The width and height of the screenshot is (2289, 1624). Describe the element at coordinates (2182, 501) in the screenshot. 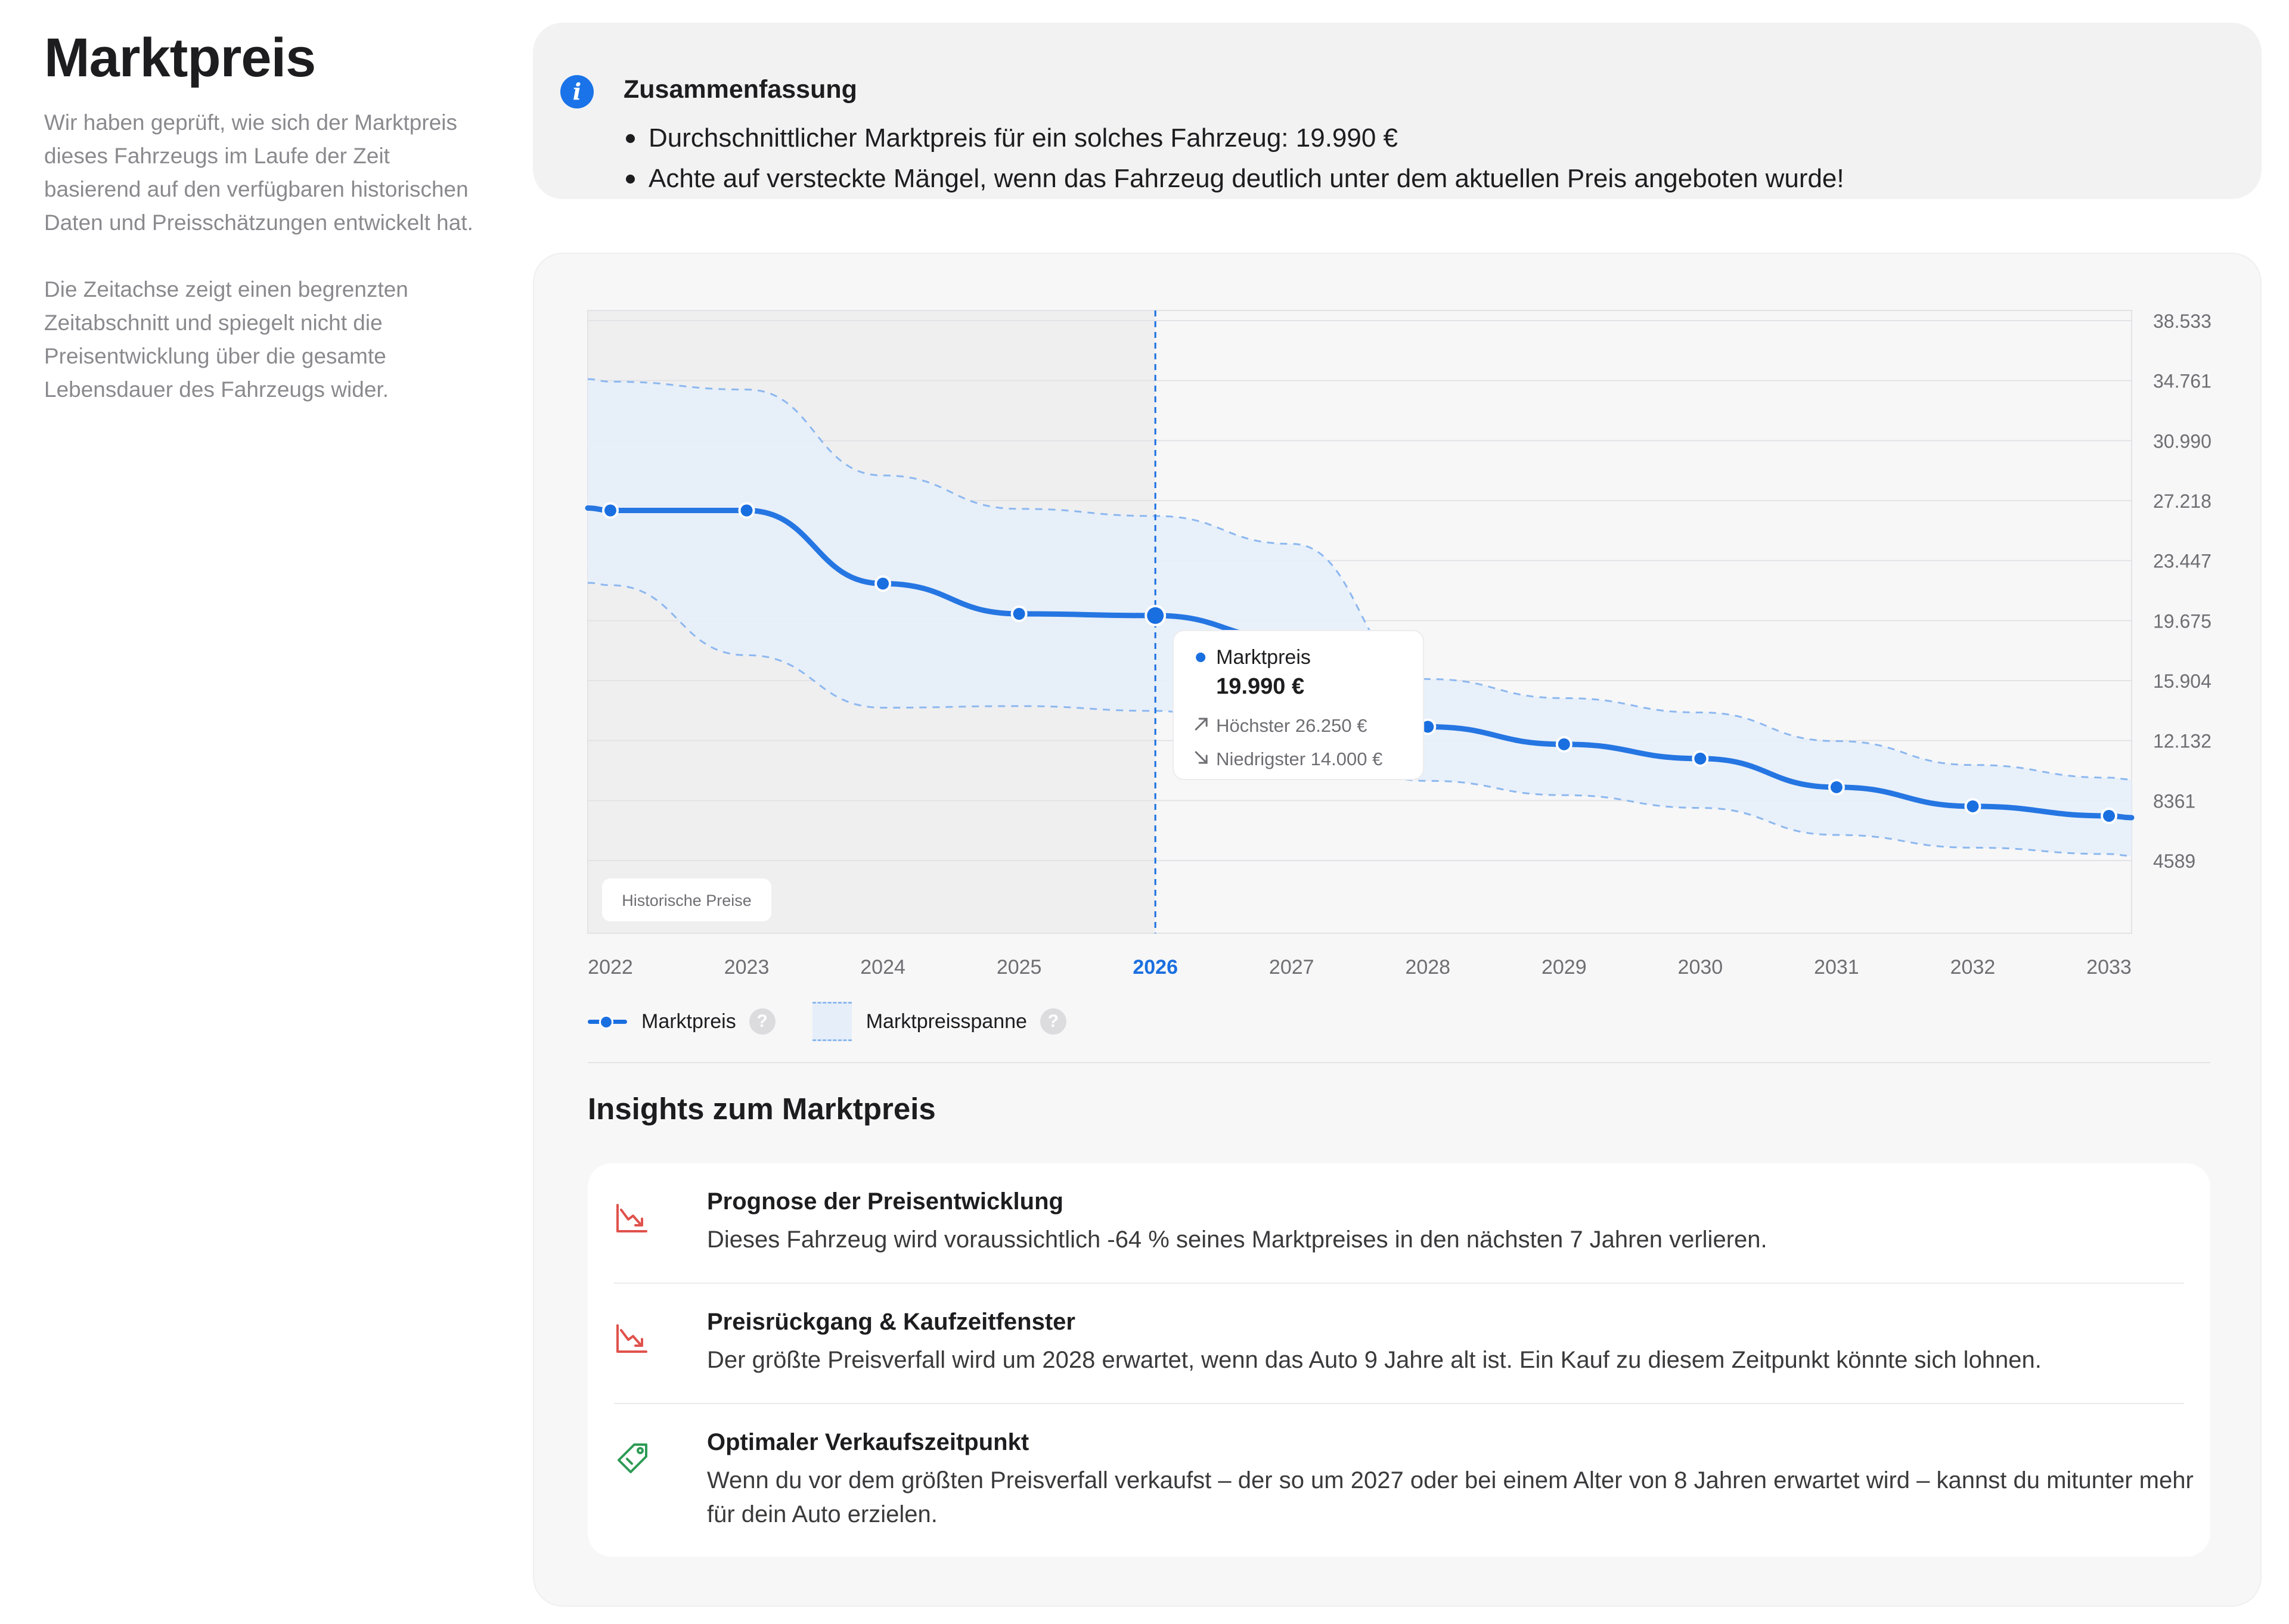

I see `y-tick-label: 27.218` at that location.